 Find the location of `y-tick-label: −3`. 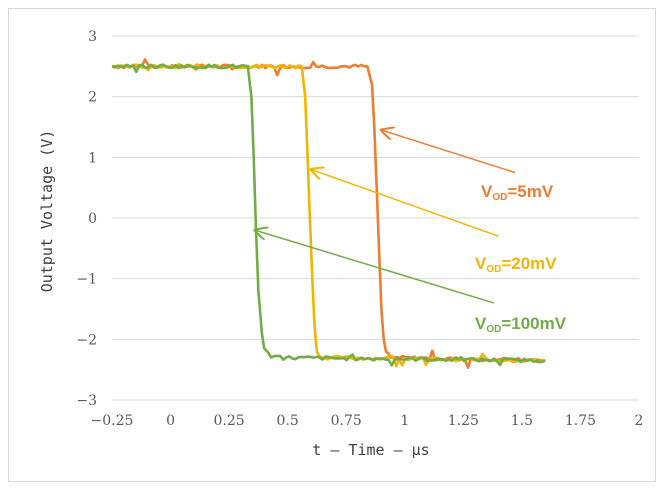

y-tick-label: −3 is located at coordinates (86, 401).